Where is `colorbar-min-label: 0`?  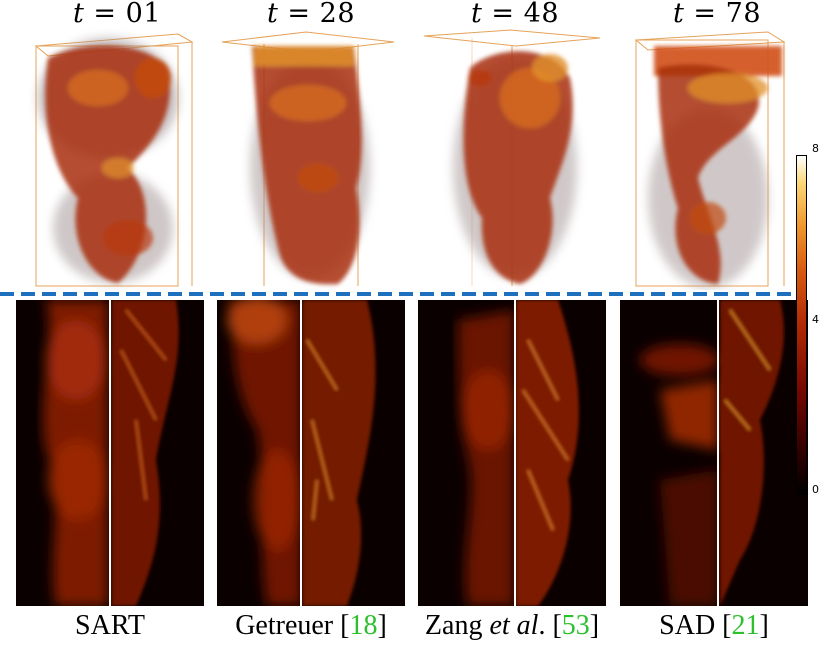 colorbar-min-label: 0 is located at coordinates (815, 489).